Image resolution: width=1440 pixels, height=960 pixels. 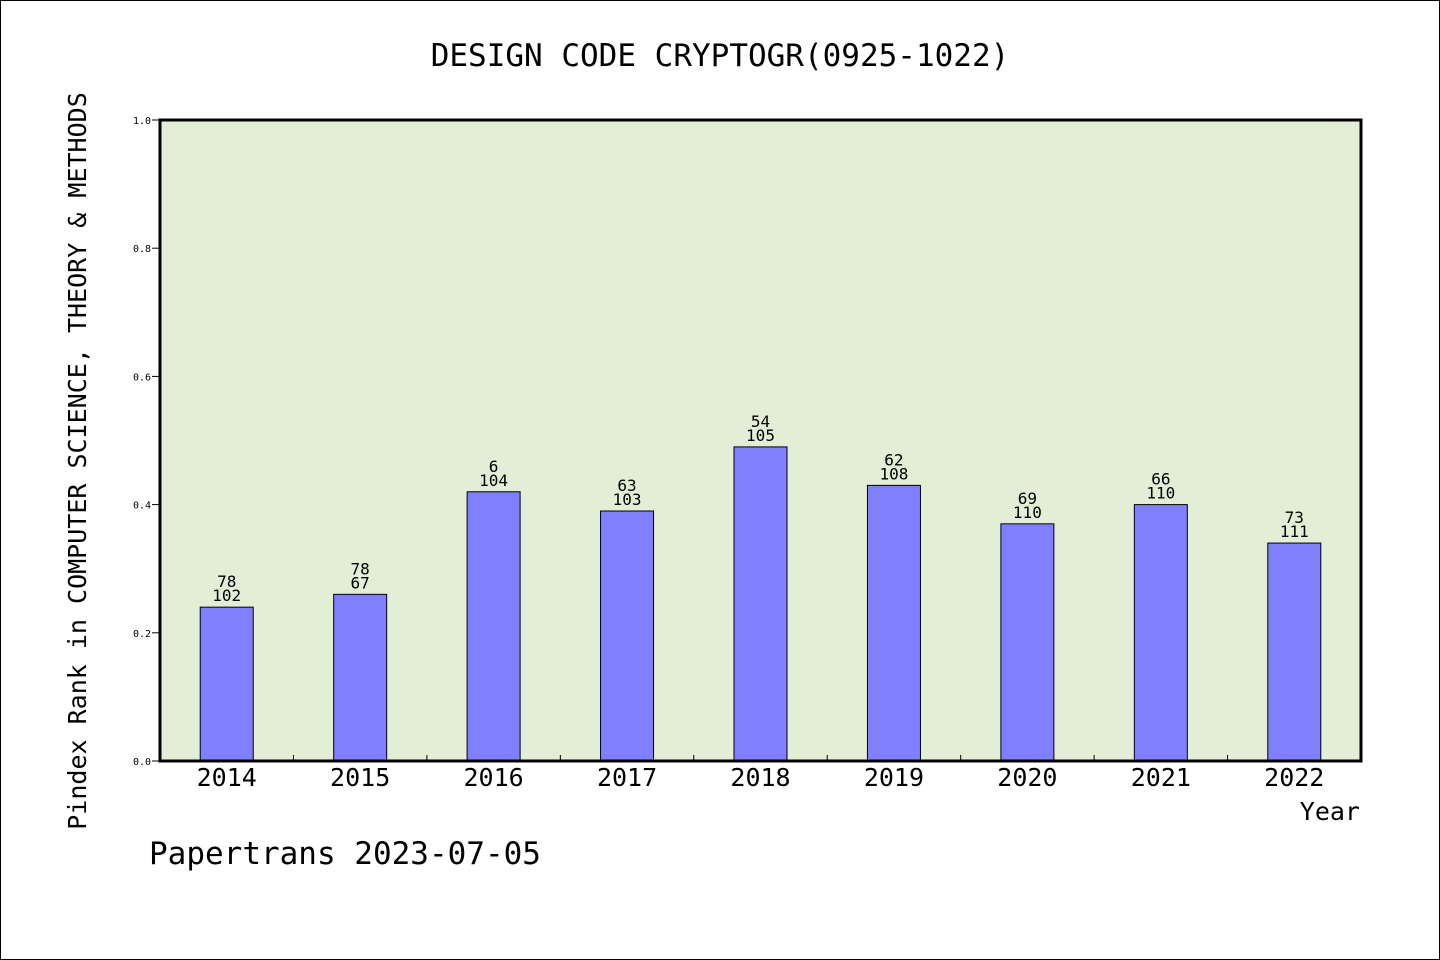 What do you see at coordinates (760, 421) in the screenshot?
I see `bar-label-top: 54` at bounding box center [760, 421].